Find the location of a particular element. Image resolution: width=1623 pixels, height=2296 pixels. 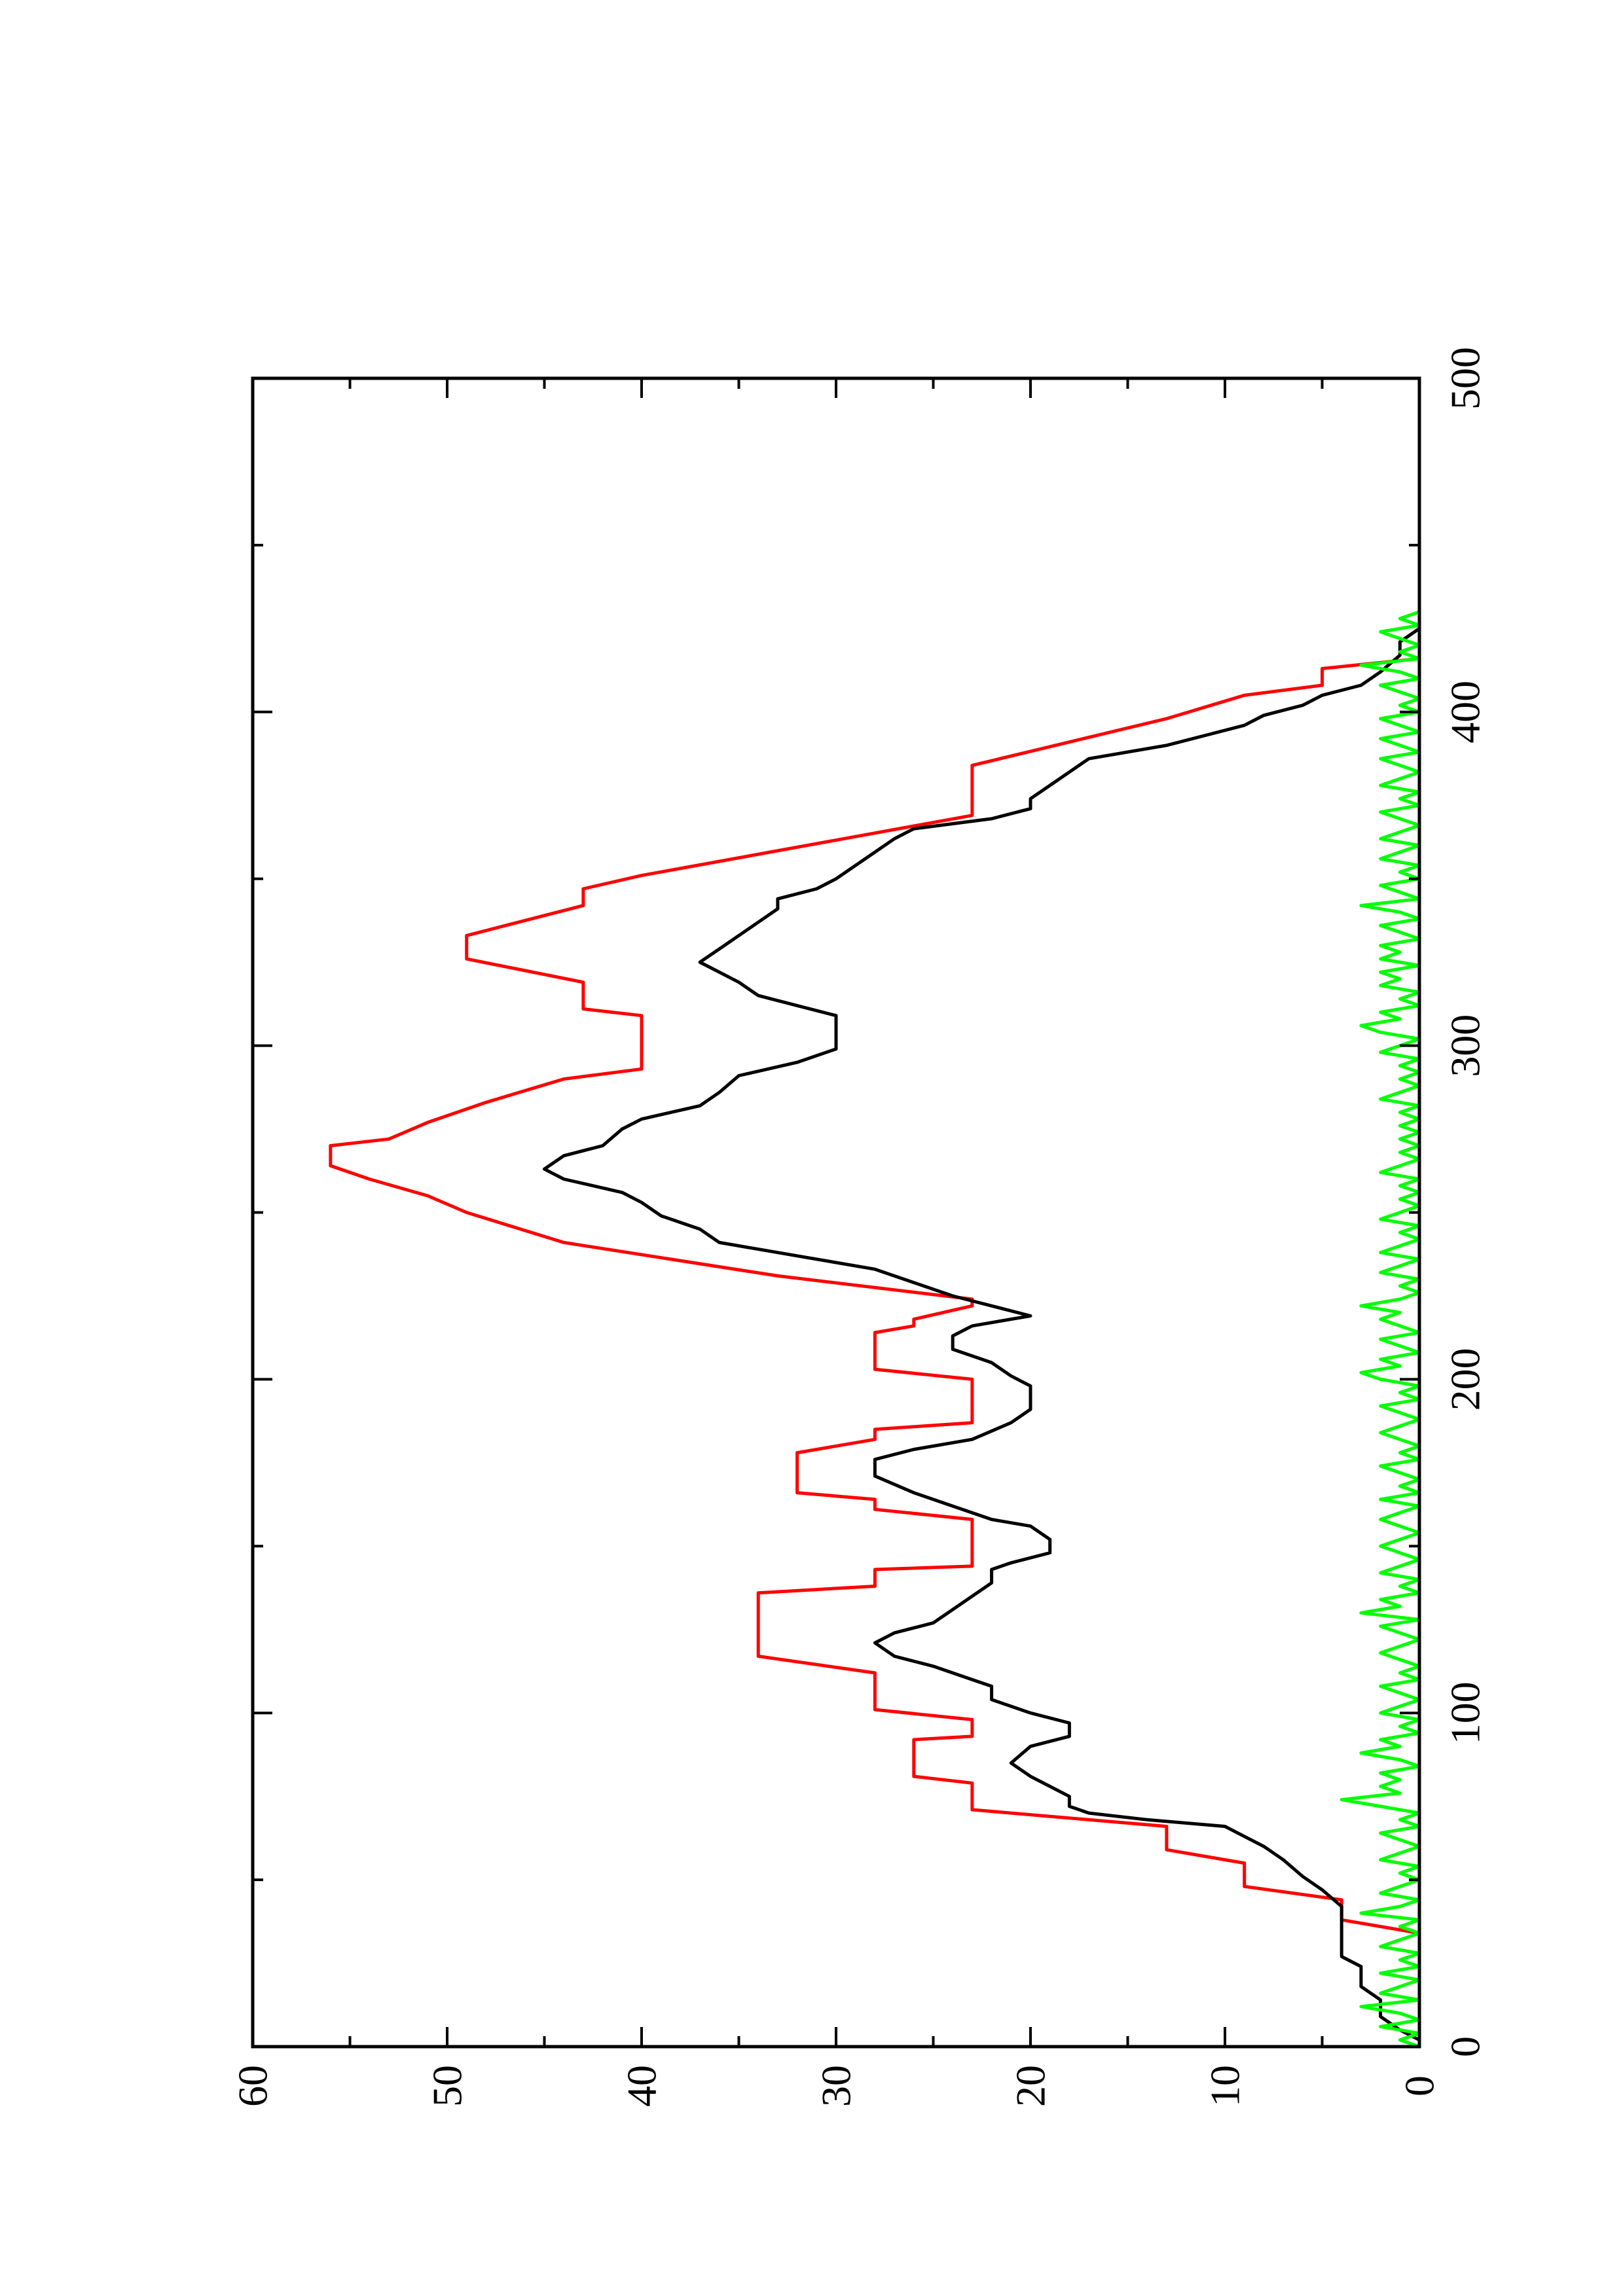

y-tick-label-10: 10 is located at coordinates (1225, 2086).